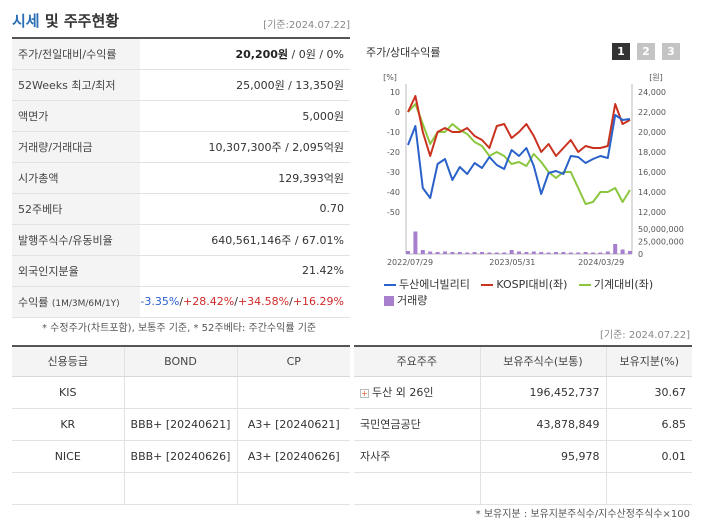 The height and width of the screenshot is (525, 702). I want to click on x-tick-label: 2022/07/29, so click(410, 262).